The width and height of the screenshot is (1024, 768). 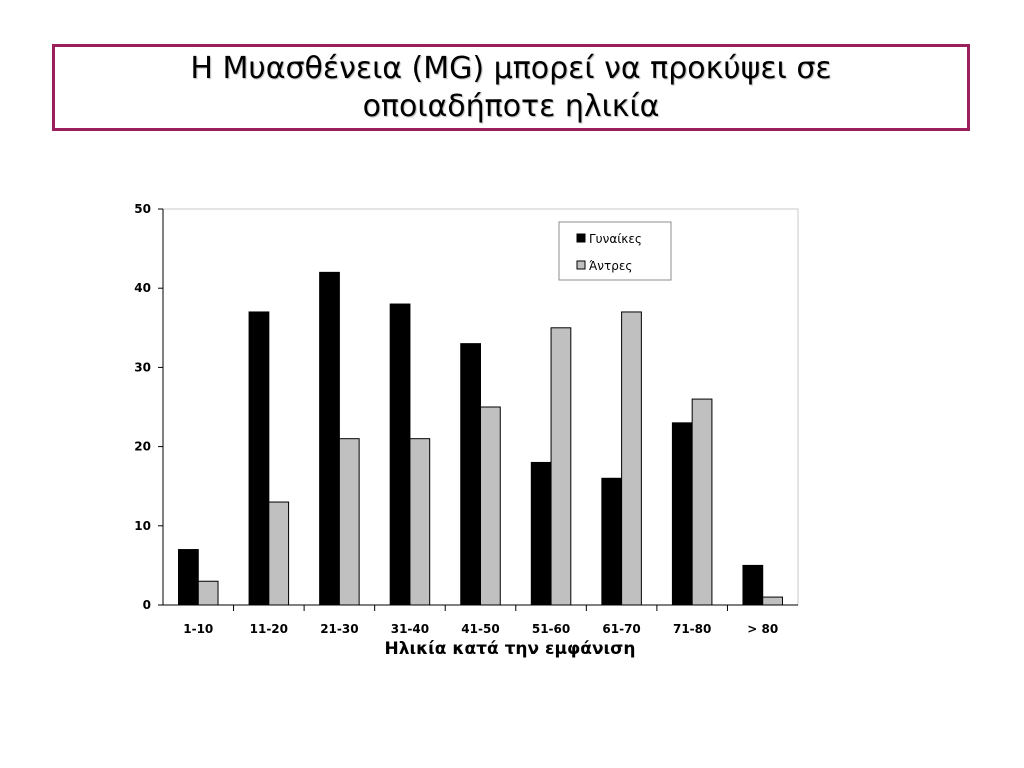 What do you see at coordinates (581, 238) in the screenshot?
I see `legend-swatch-women` at bounding box center [581, 238].